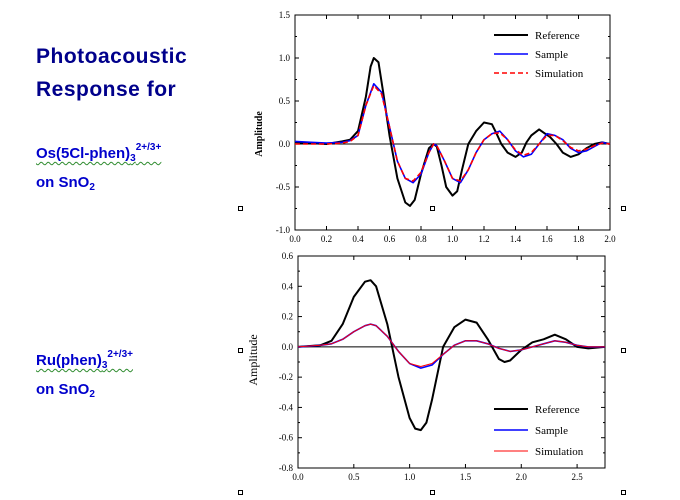 The width and height of the screenshot is (680, 500). What do you see at coordinates (283, 187) in the screenshot?
I see `y-tick-label: -0.5` at bounding box center [283, 187].